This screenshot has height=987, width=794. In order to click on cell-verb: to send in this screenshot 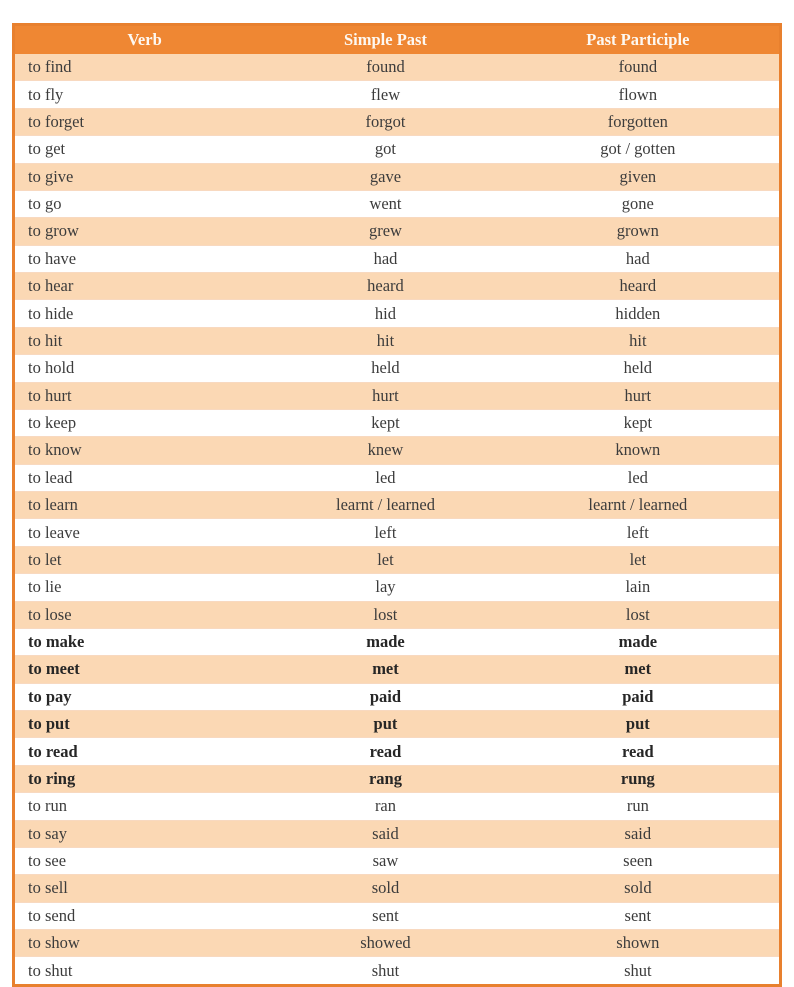, I will do `click(144, 916)`.